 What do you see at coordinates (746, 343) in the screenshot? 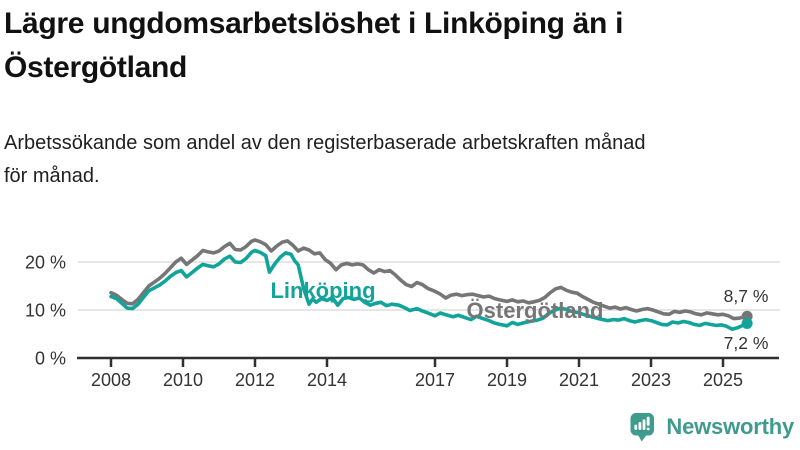
I see `end-value-label-linköping: 7,2 %` at bounding box center [746, 343].